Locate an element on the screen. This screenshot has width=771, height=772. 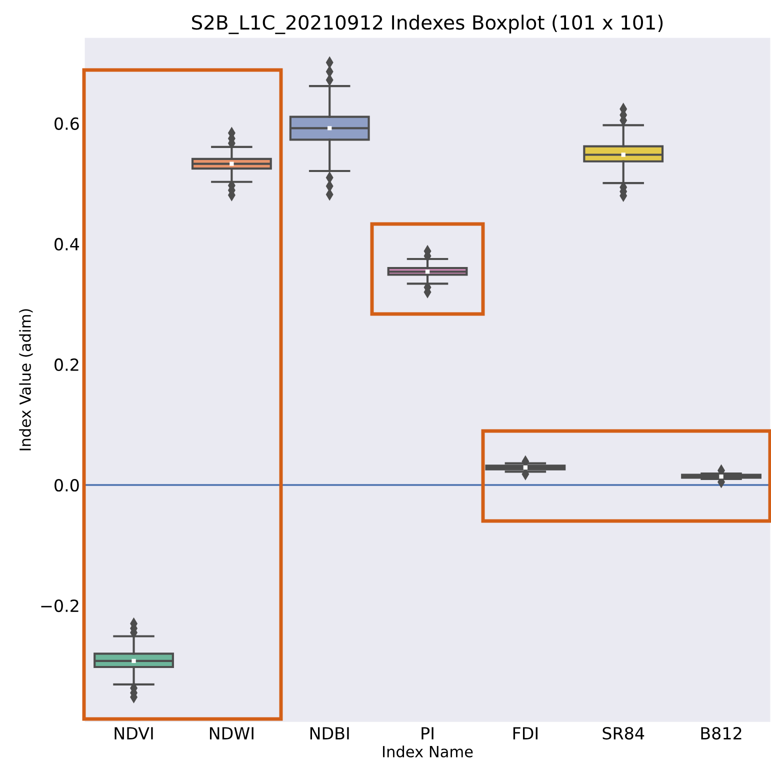
y-axis-title: Index Value (adim) is located at coordinates (26, 379).